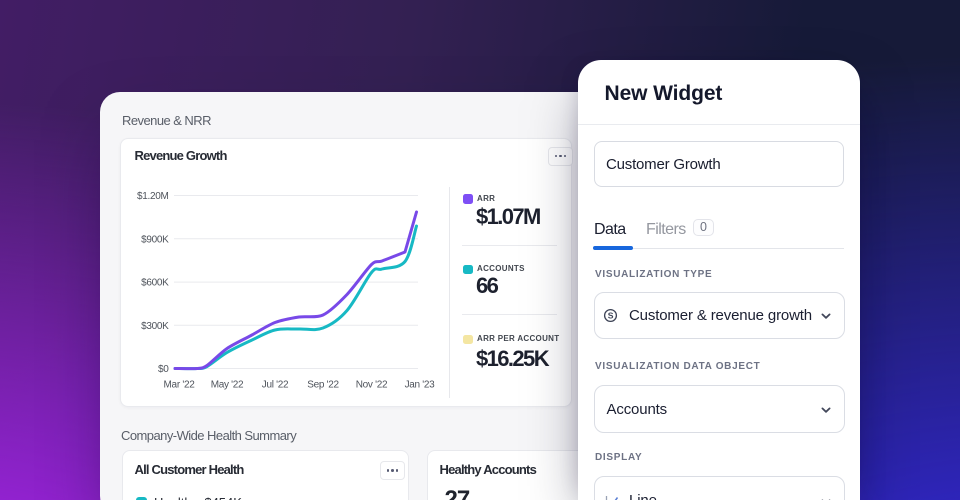  I want to click on svg-text: Mar '22, so click(180, 384).